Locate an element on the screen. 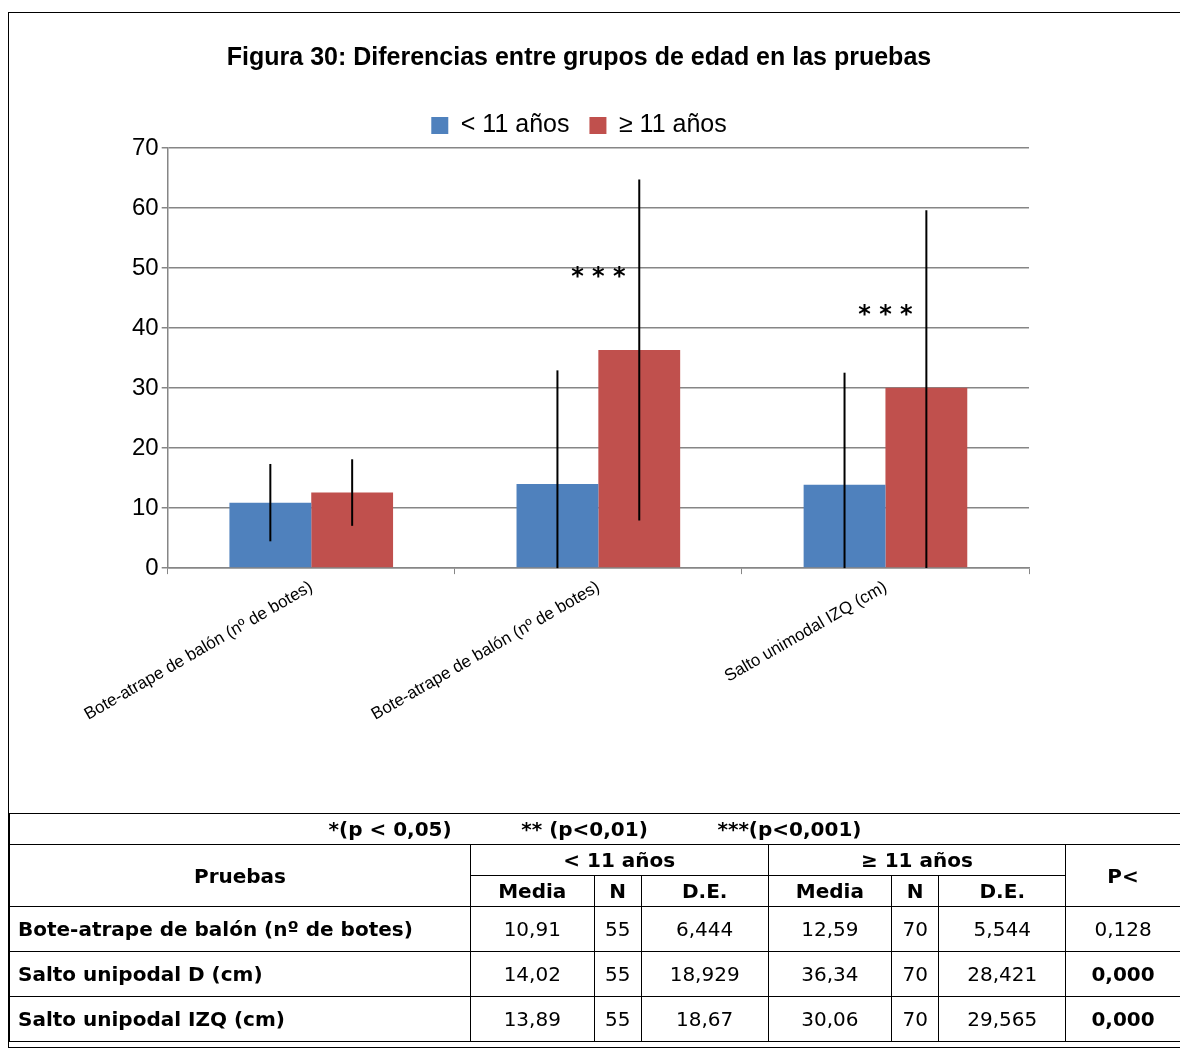  text: Pruebas is located at coordinates (240, 875).